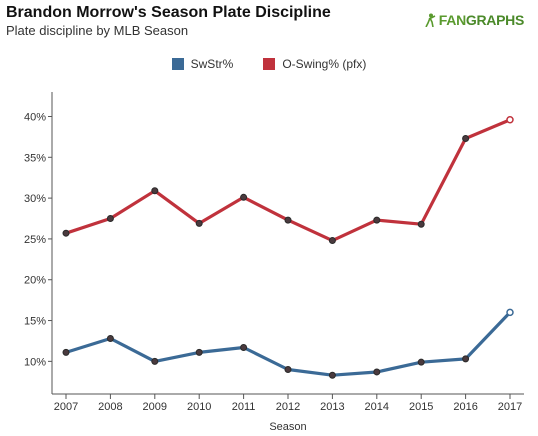 This screenshot has width=538, height=436. I want to click on fangraphs-logo: FAN GRAPHS, so click(474, 20).